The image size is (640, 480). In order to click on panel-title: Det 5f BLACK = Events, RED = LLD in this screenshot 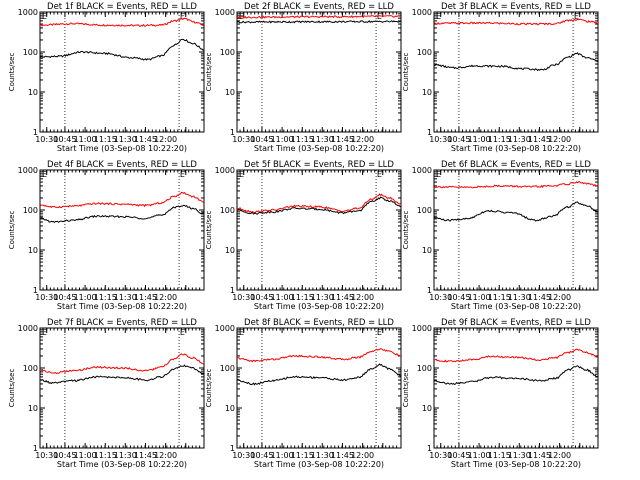, I will do `click(319, 165)`.